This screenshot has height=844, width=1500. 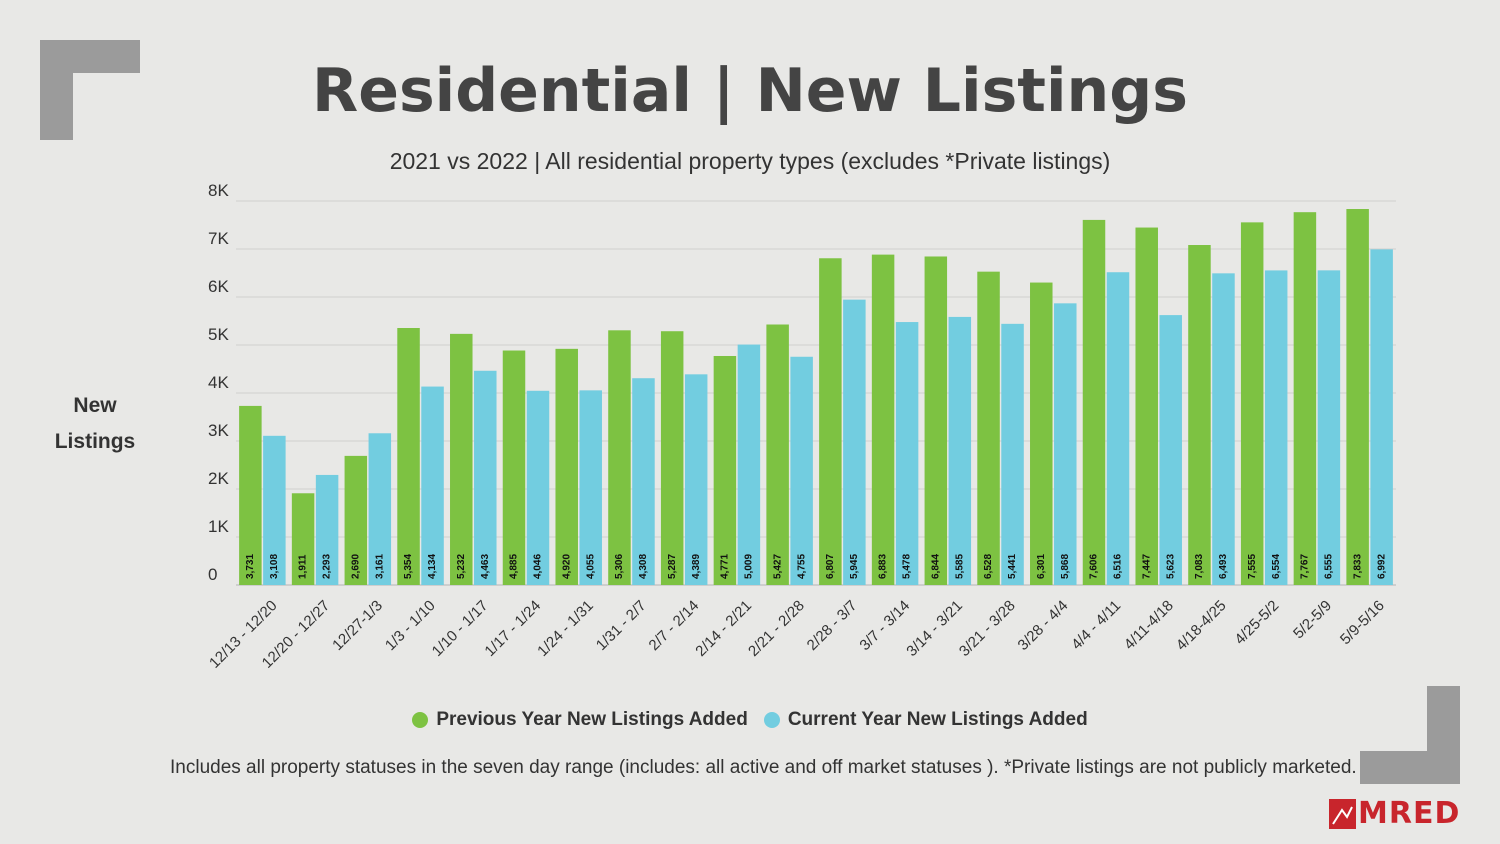 I want to click on x-tick-label: 4/11-4/18, so click(x=1149, y=625).